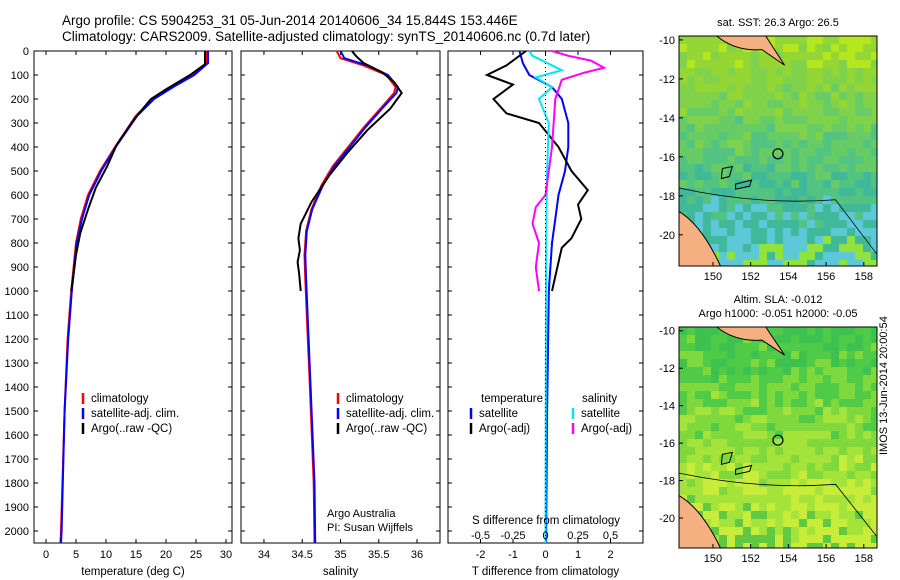 This screenshot has width=900, height=580. What do you see at coordinates (17, 316) in the screenshot?
I see `y-tick-label: 1100` at bounding box center [17, 316].